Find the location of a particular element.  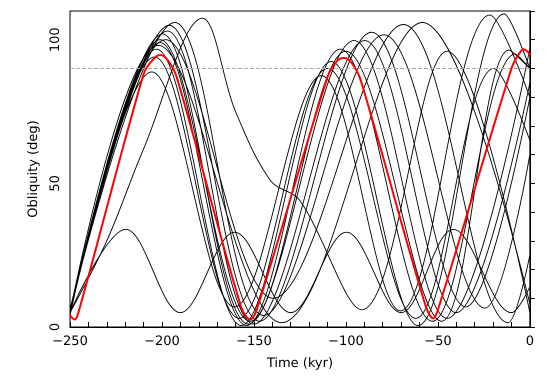

y-tick-label: 50 is located at coordinates (55, 183).